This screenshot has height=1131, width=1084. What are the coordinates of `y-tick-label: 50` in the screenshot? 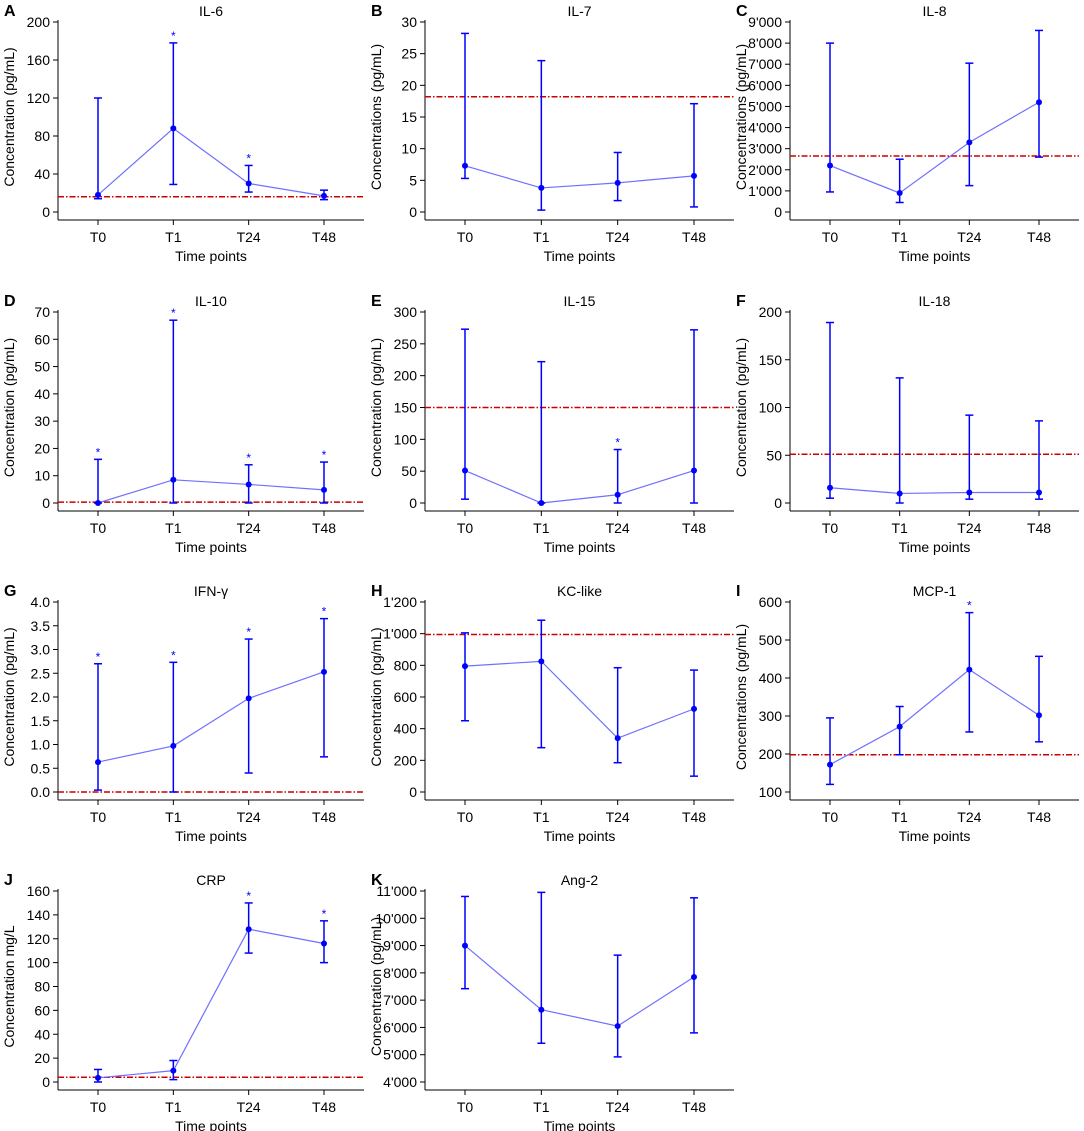 It's located at (42, 367).